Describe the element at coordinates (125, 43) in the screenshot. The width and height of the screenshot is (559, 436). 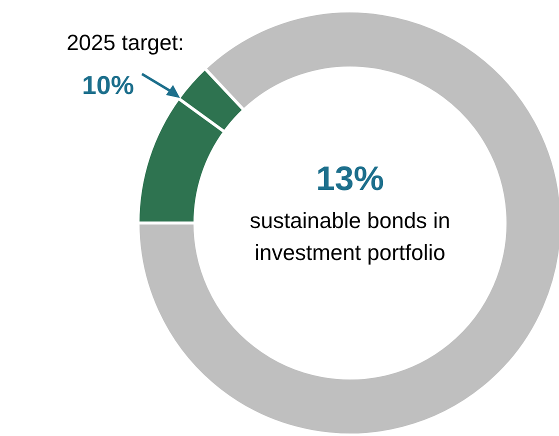
I see `text: 2025 target:` at that location.